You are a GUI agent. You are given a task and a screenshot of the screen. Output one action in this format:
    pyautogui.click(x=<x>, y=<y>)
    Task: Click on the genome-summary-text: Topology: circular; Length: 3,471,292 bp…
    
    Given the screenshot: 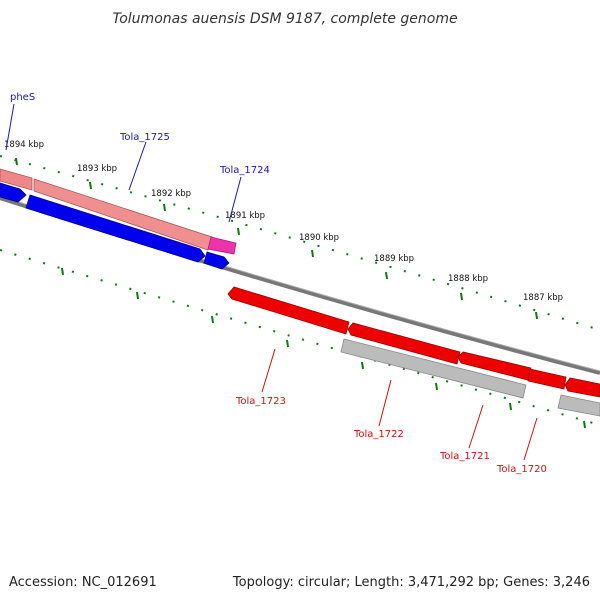 What is the action you would take?
    pyautogui.click(x=411, y=582)
    